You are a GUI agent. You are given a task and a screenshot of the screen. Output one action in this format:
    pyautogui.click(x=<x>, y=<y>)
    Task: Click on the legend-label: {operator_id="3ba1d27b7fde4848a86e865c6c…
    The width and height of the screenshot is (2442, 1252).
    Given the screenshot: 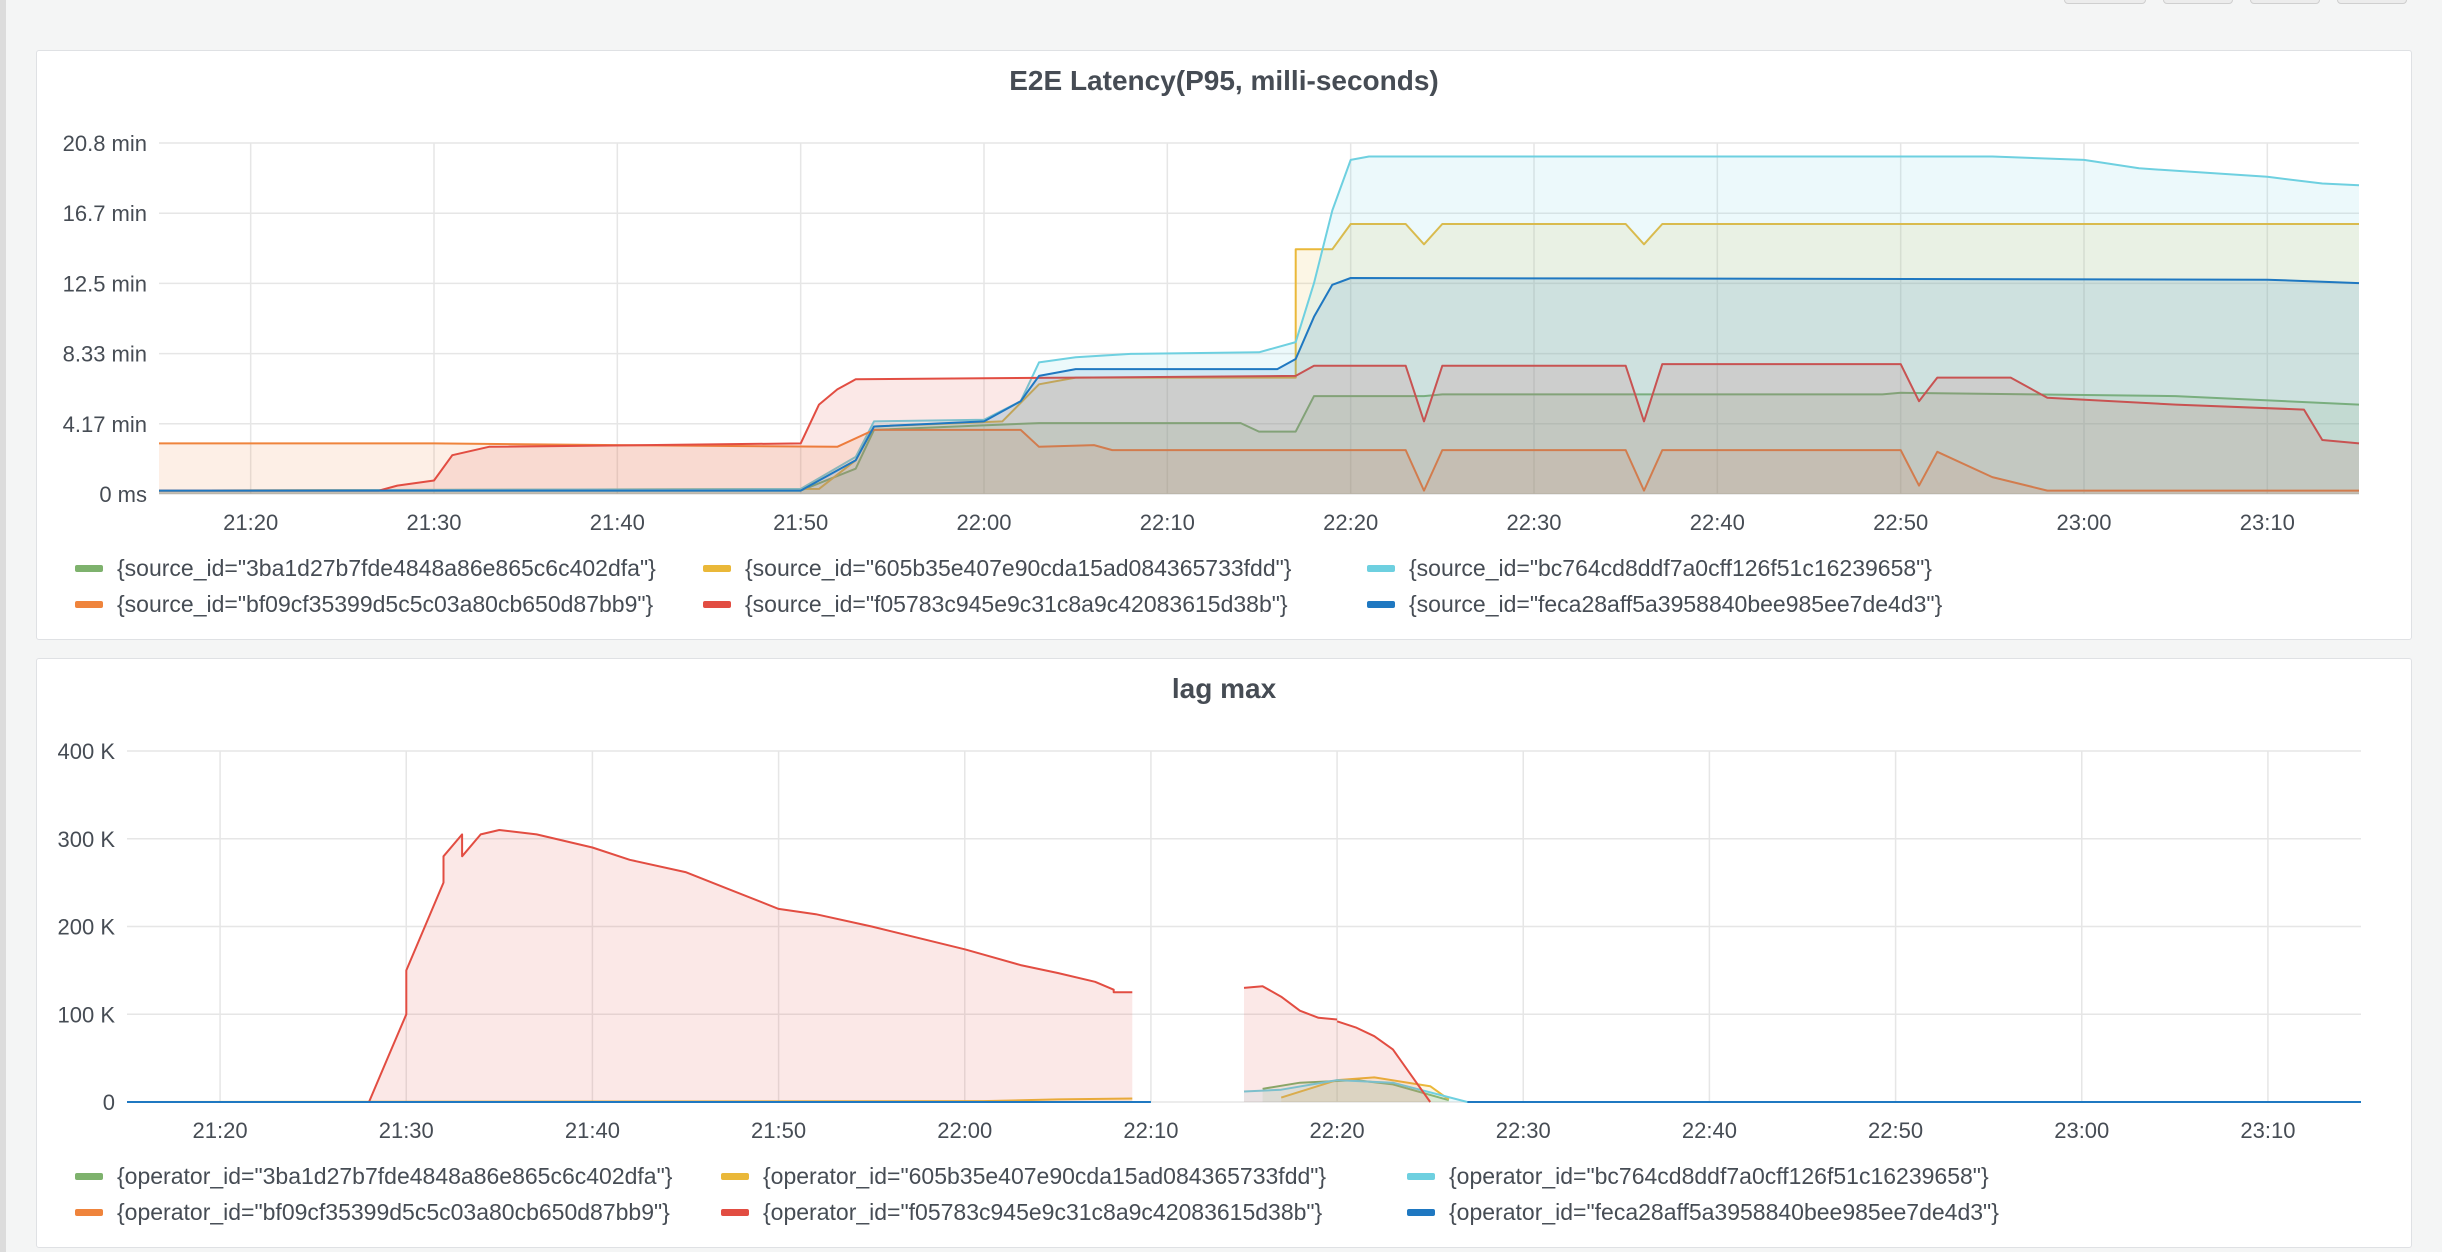 What is the action you would take?
    pyautogui.click(x=395, y=1176)
    